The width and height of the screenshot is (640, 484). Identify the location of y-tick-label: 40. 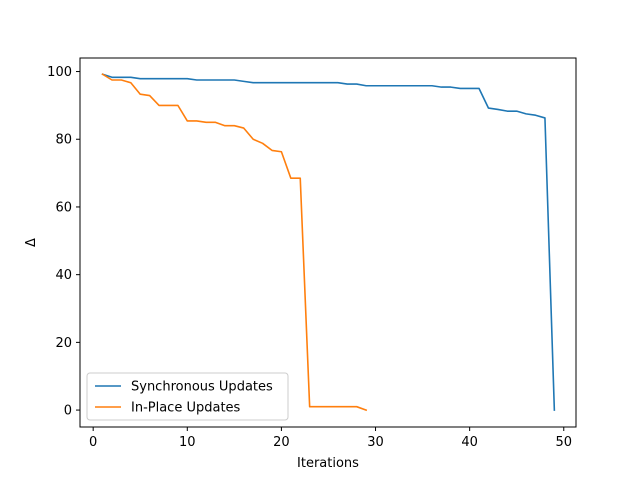
(63, 275).